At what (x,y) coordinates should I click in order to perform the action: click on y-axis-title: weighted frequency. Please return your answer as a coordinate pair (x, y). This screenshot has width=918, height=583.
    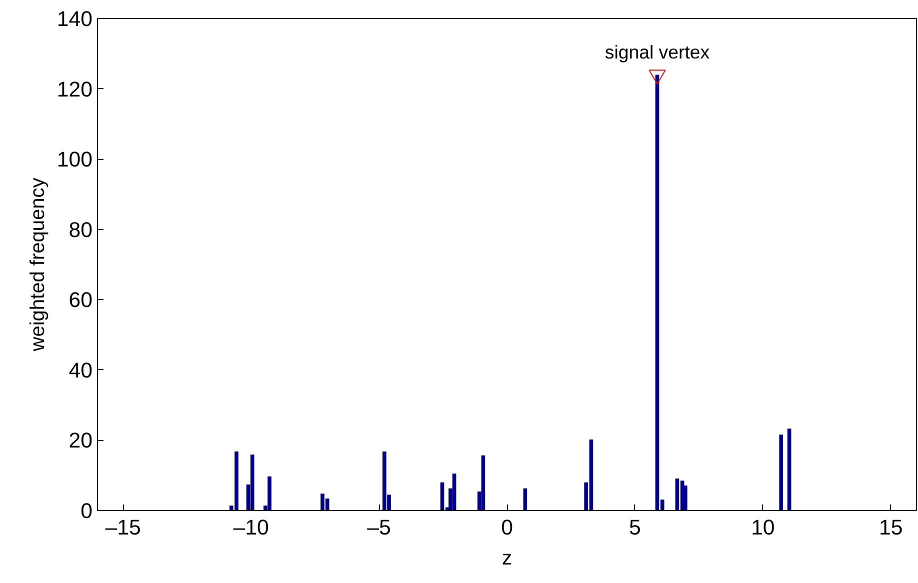
    Looking at the image, I should click on (37, 265).